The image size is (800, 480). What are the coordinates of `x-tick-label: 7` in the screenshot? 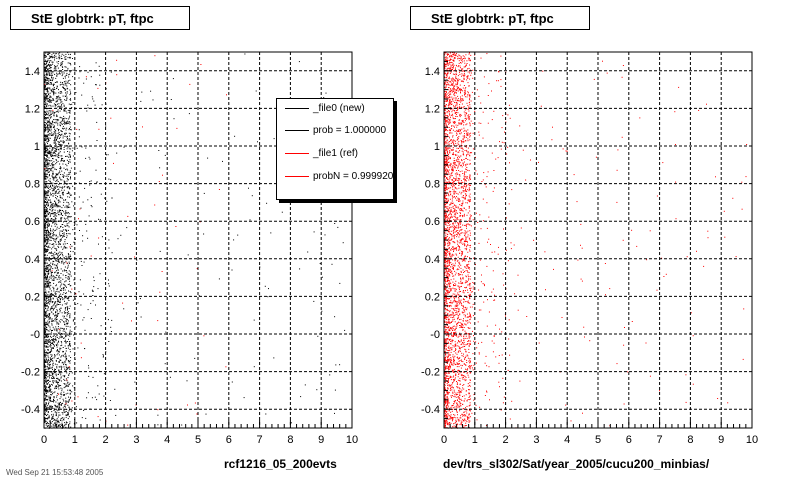 It's located at (260, 440).